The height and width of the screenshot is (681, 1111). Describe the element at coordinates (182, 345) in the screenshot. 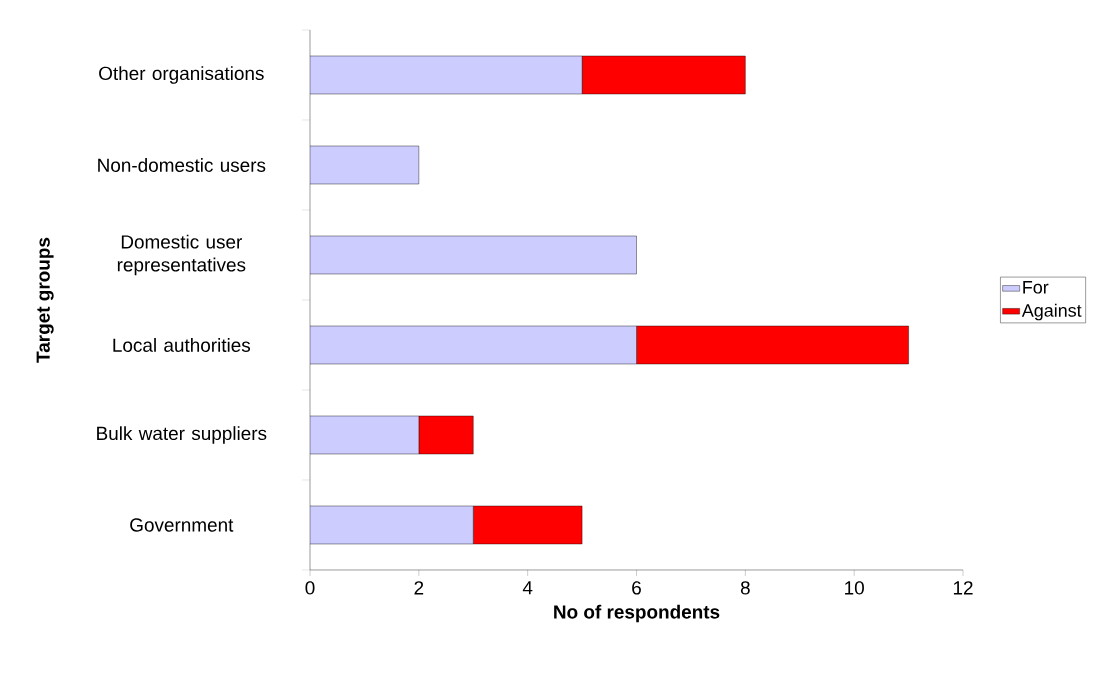

I see `y-tick-label: Local authorities` at that location.